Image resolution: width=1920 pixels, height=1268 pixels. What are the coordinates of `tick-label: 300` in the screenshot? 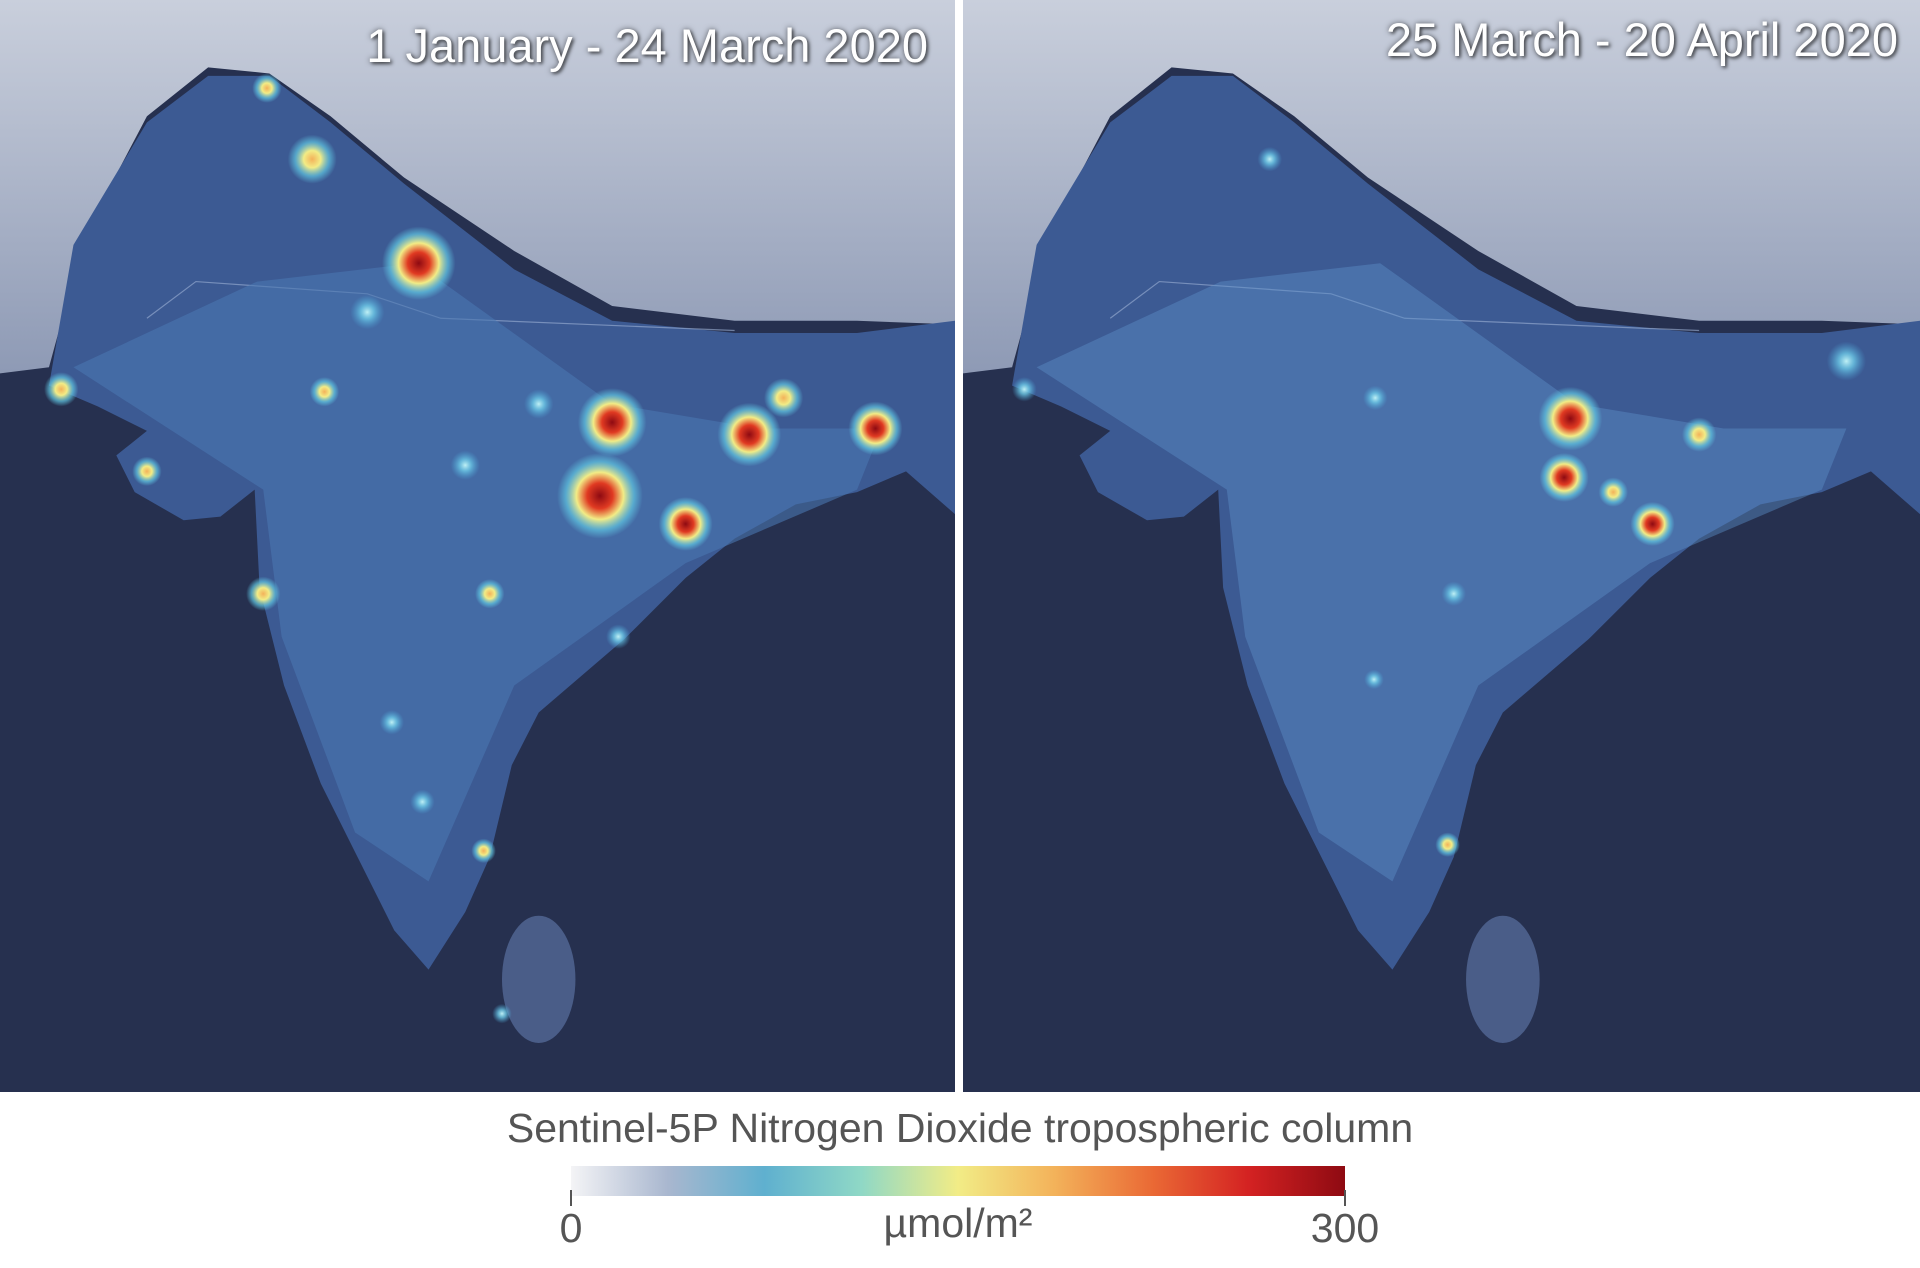 It's located at (1345, 1228).